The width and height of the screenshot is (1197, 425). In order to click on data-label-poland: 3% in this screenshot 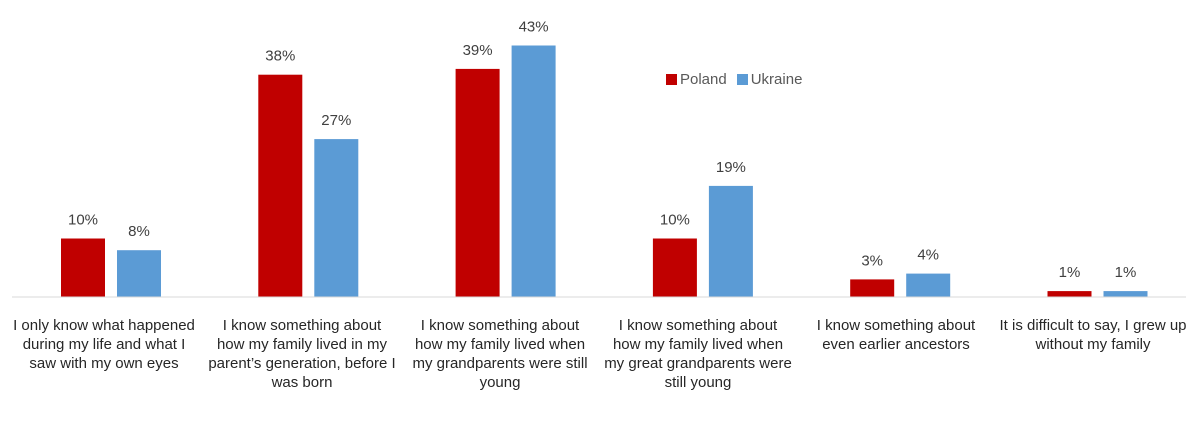, I will do `click(872, 260)`.